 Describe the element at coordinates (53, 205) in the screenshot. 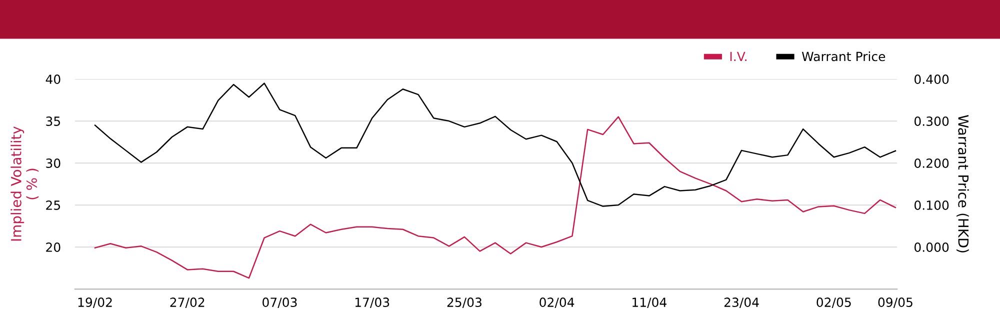

I see `y-tick-label: 25` at that location.